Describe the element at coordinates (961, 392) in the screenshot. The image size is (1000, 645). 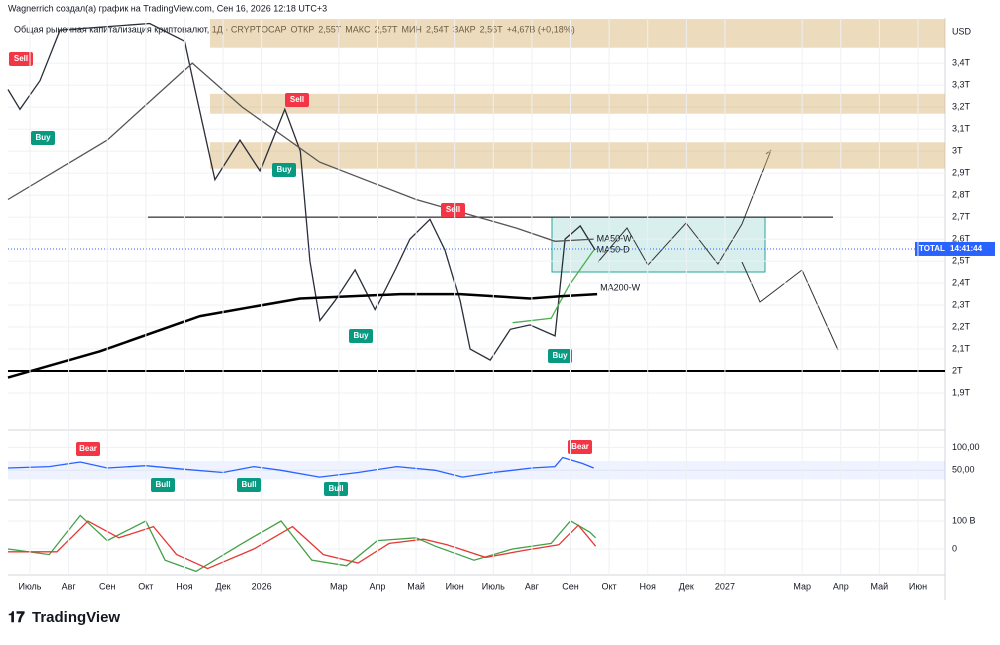
I see `y-tick-label: 1,9T` at that location.